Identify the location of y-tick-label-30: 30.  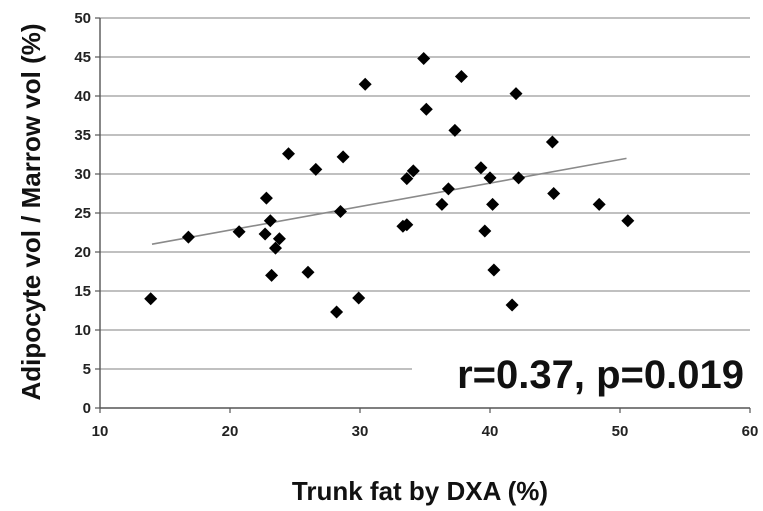
(82, 174).